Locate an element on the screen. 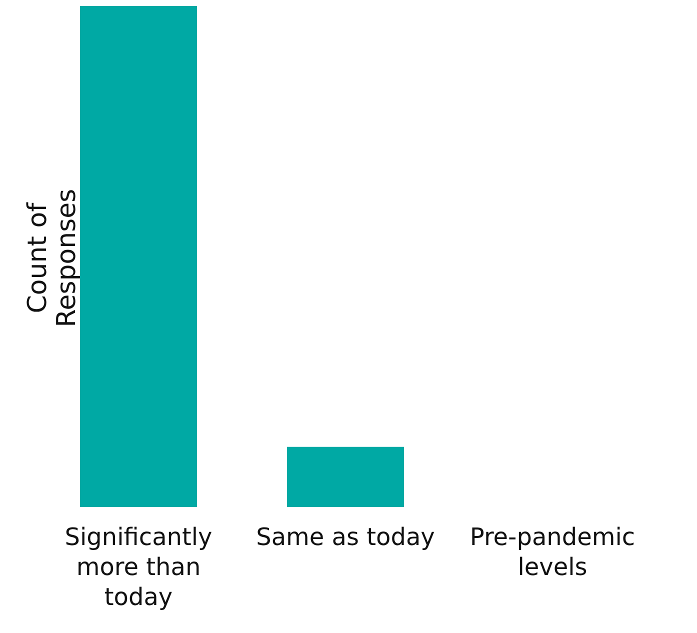  y-axis-title: Count of Responses is located at coordinates (52, 258).